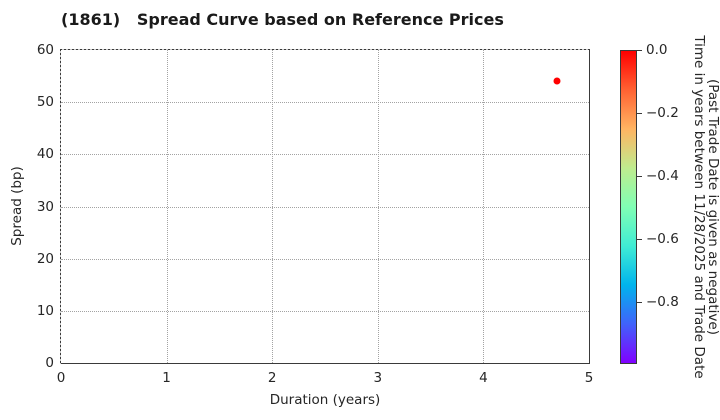  What do you see at coordinates (45, 206) in the screenshot?
I see `y-tick-label: 30` at bounding box center [45, 206].